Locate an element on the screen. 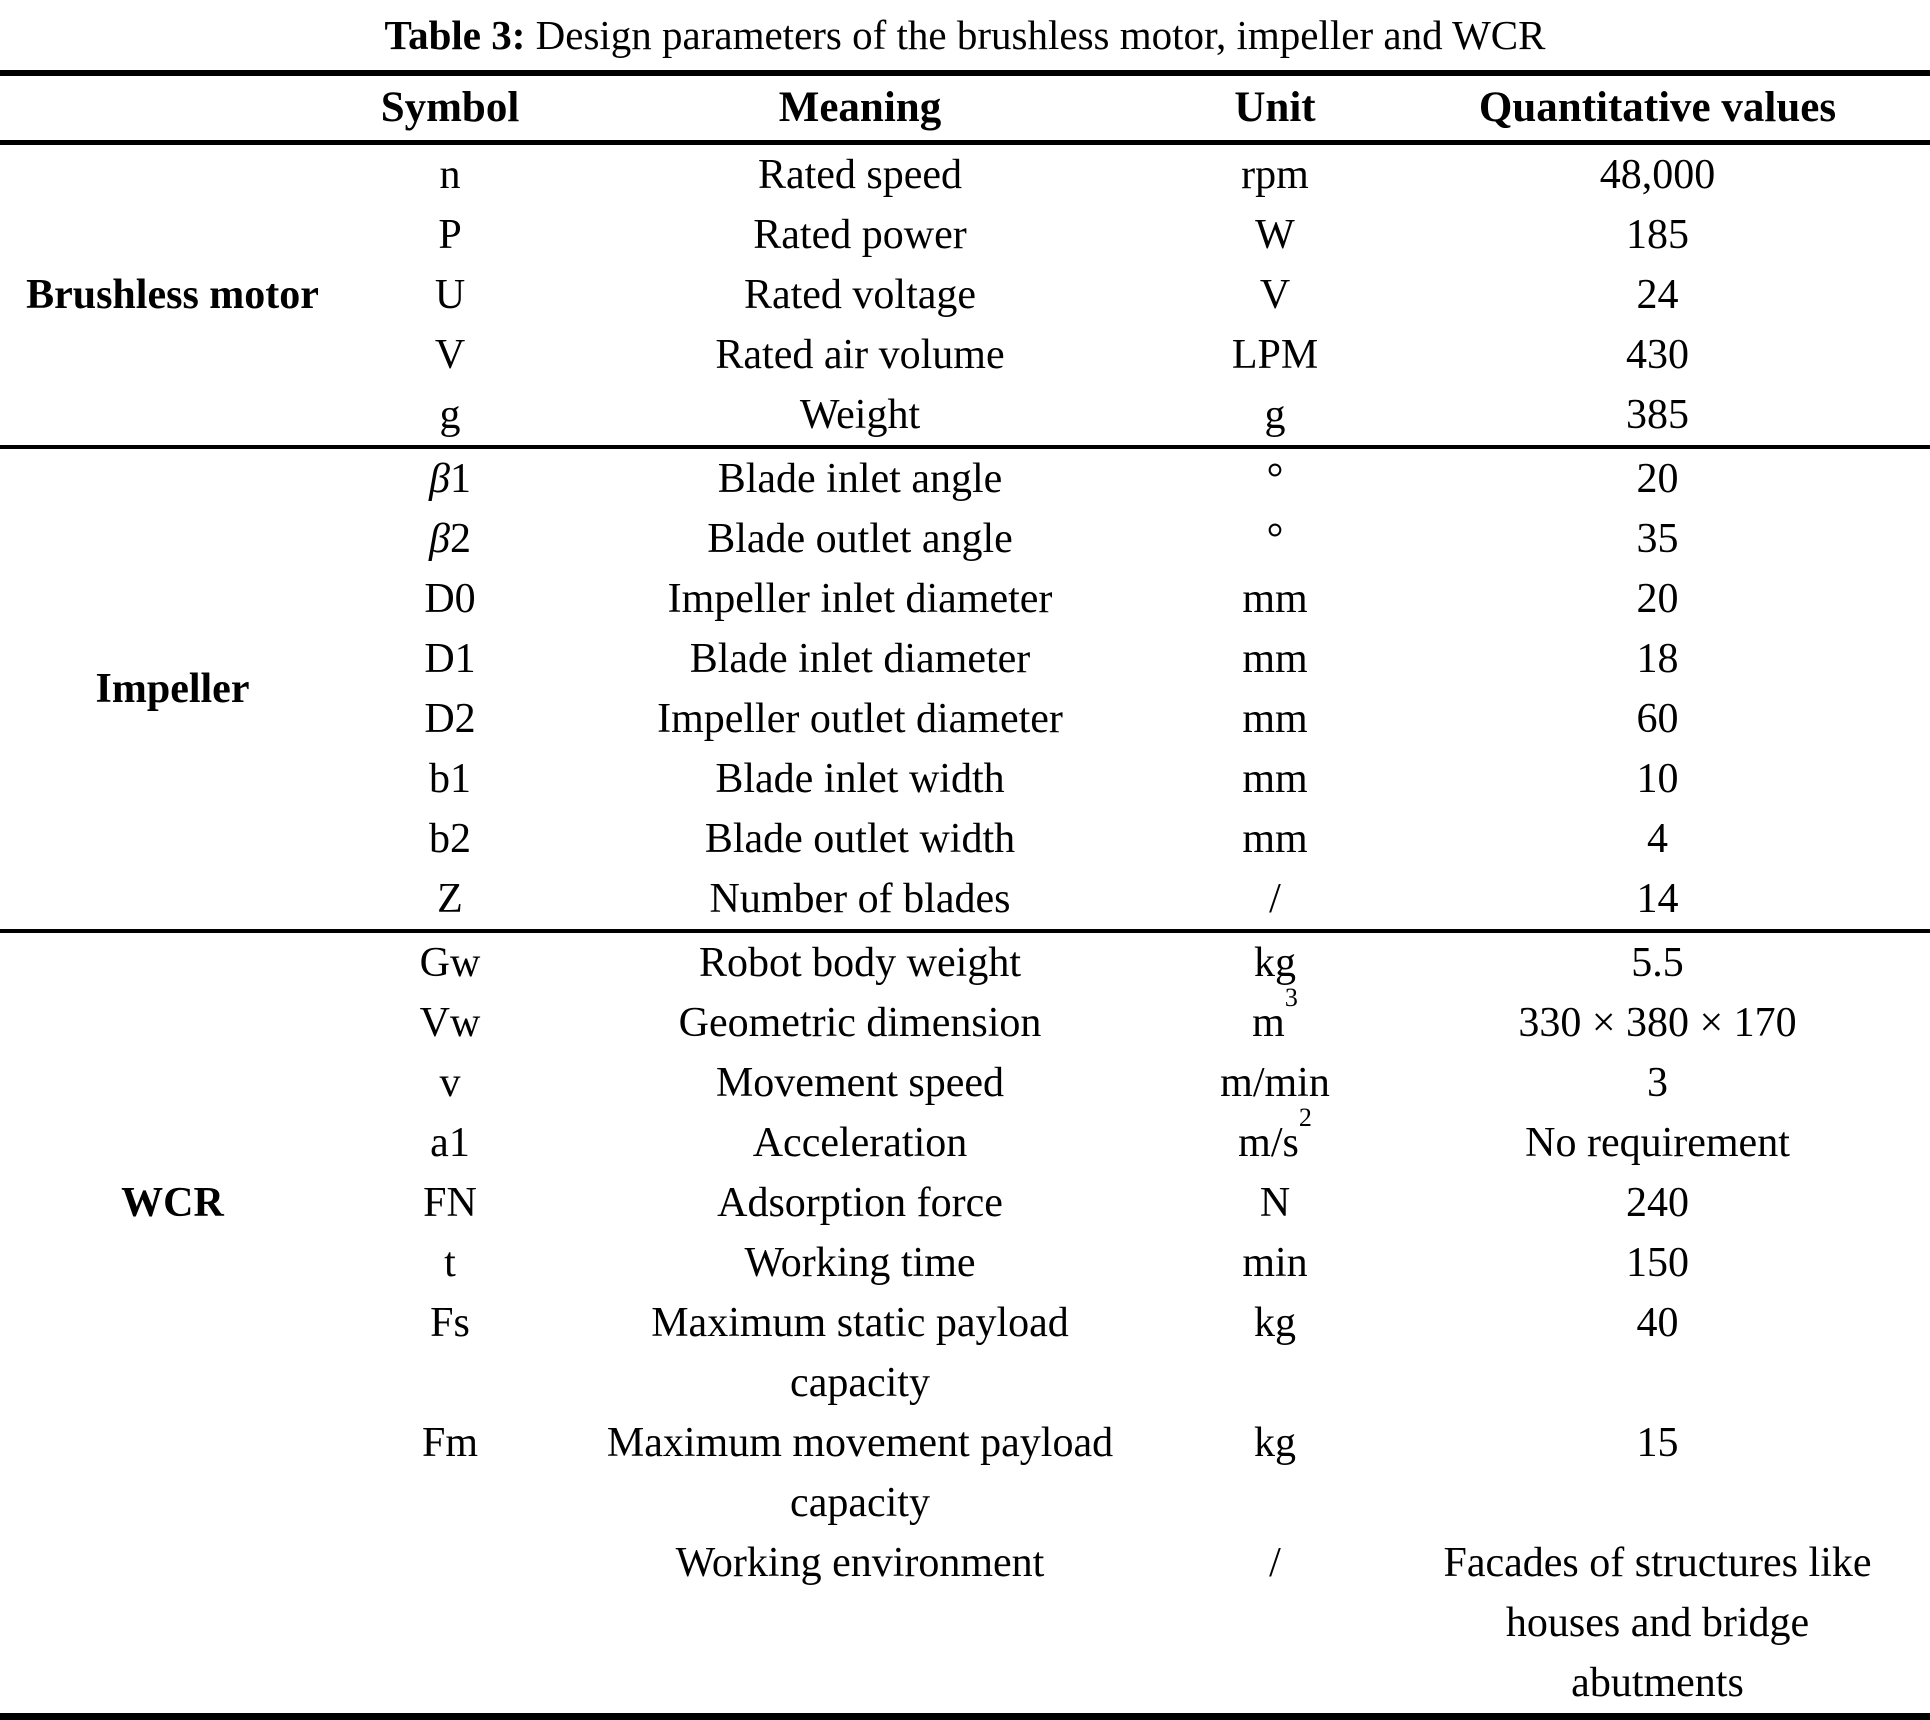  unit-cell: m3 is located at coordinates (1275, 1019).